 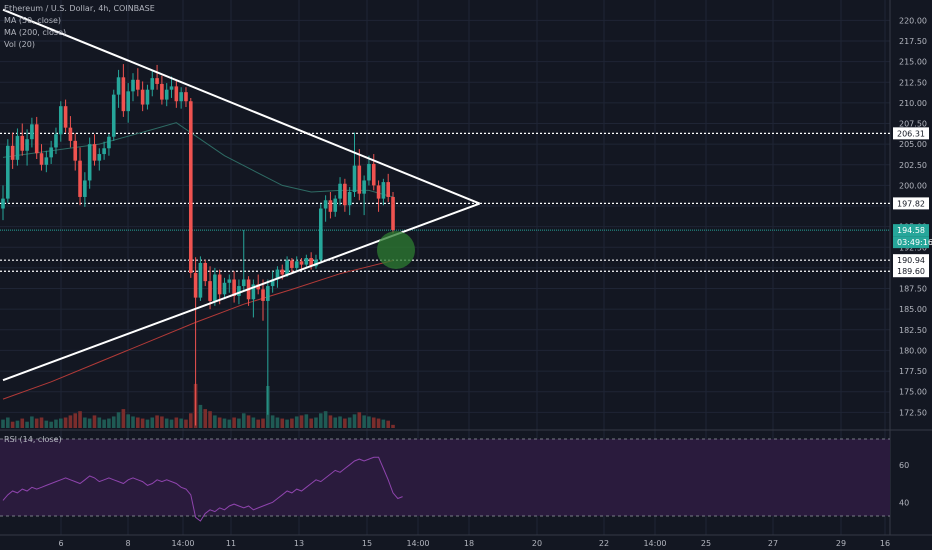 I want to click on price-tick-label: 205.00, so click(x=913, y=144).